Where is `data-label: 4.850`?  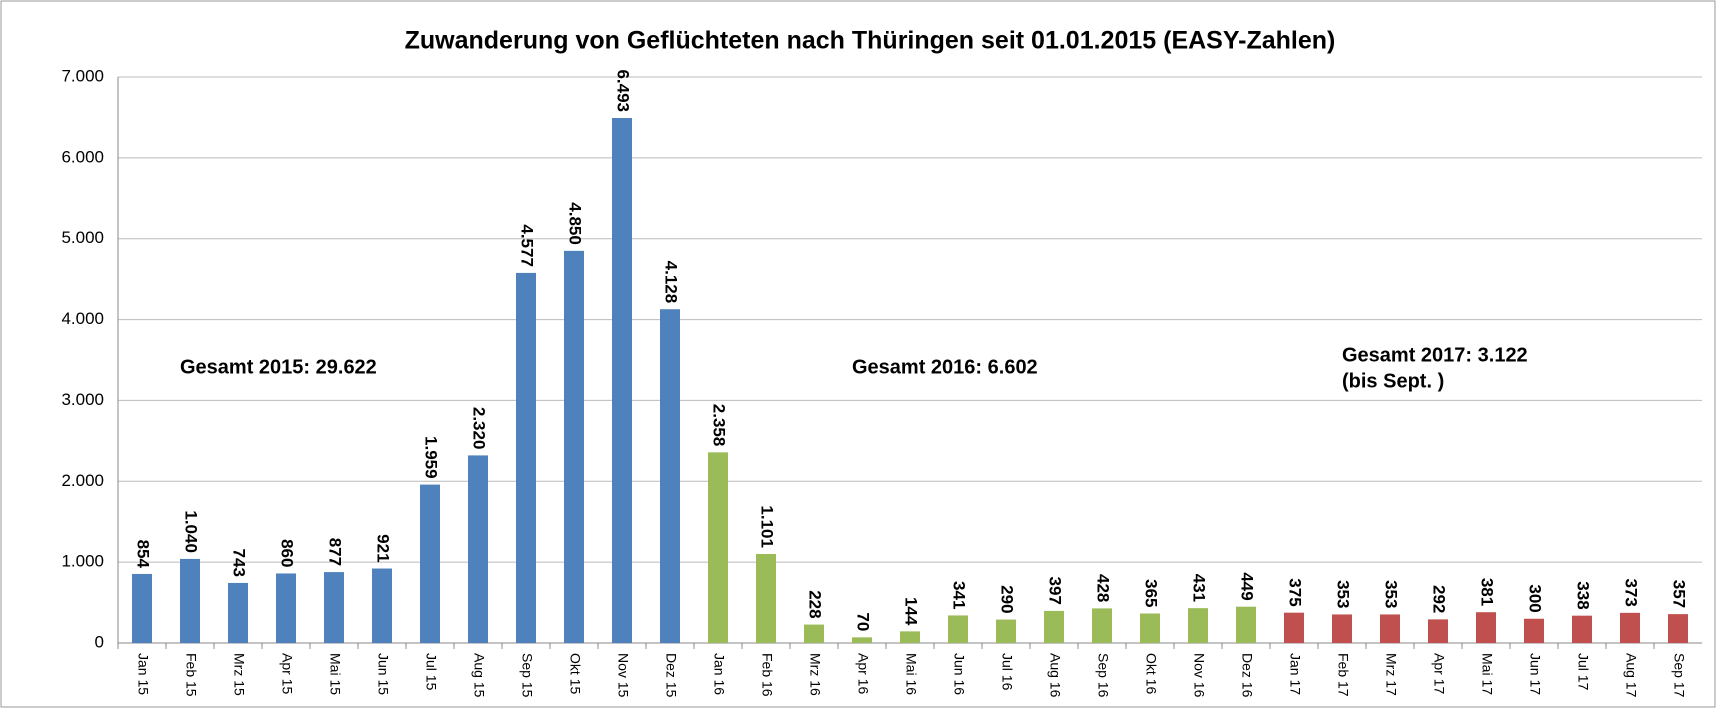
data-label: 4.850 is located at coordinates (575, 223).